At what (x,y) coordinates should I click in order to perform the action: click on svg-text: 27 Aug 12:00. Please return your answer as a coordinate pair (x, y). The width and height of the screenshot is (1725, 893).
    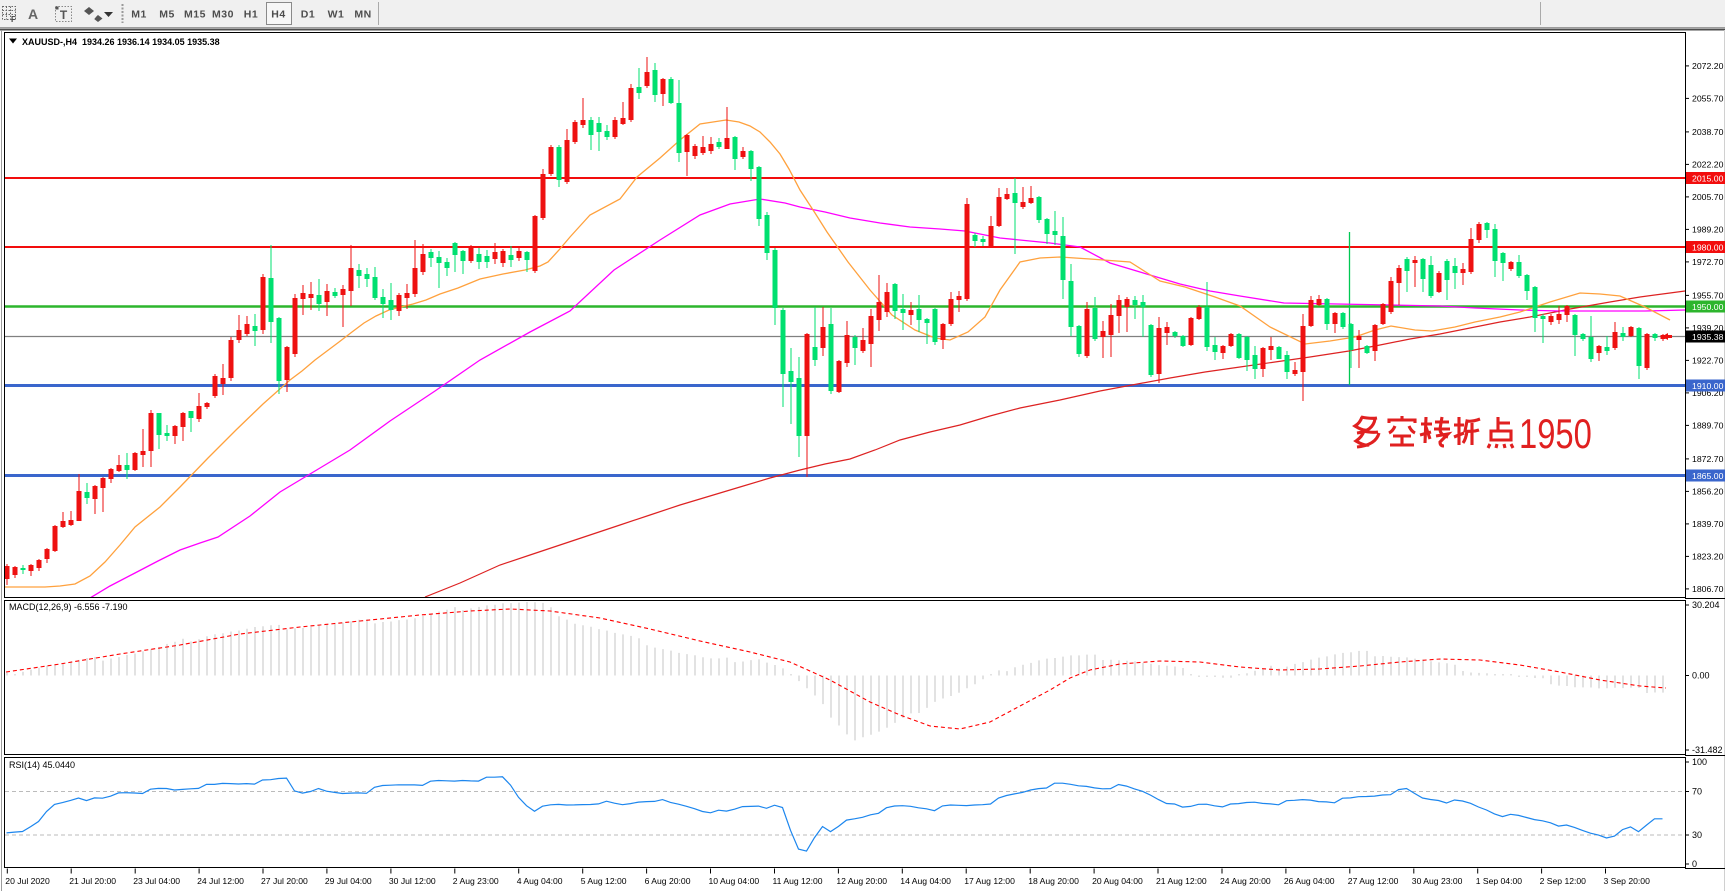
    Looking at the image, I should click on (1373, 881).